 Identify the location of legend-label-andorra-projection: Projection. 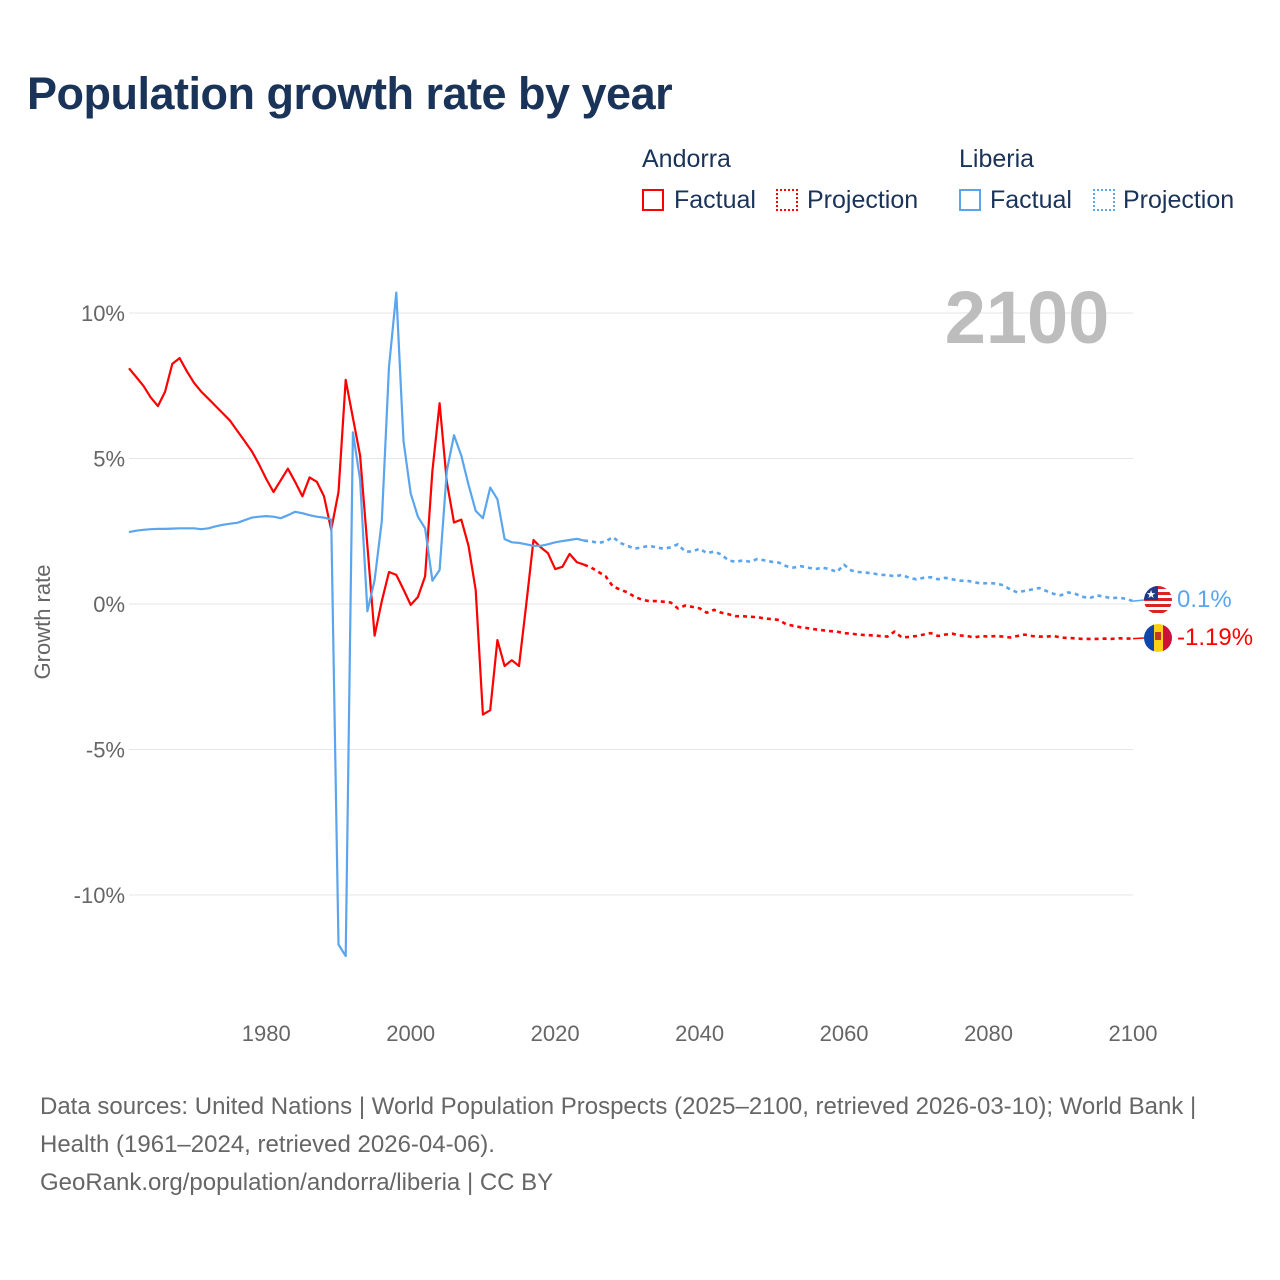
(863, 200).